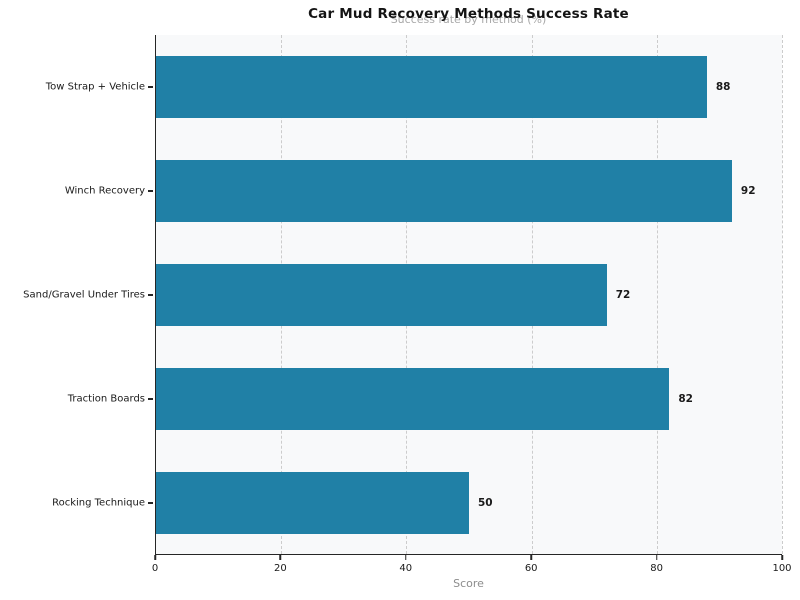  Describe the element at coordinates (104, 191) in the screenshot. I see `y-axis-label: Winch Recovery` at that location.